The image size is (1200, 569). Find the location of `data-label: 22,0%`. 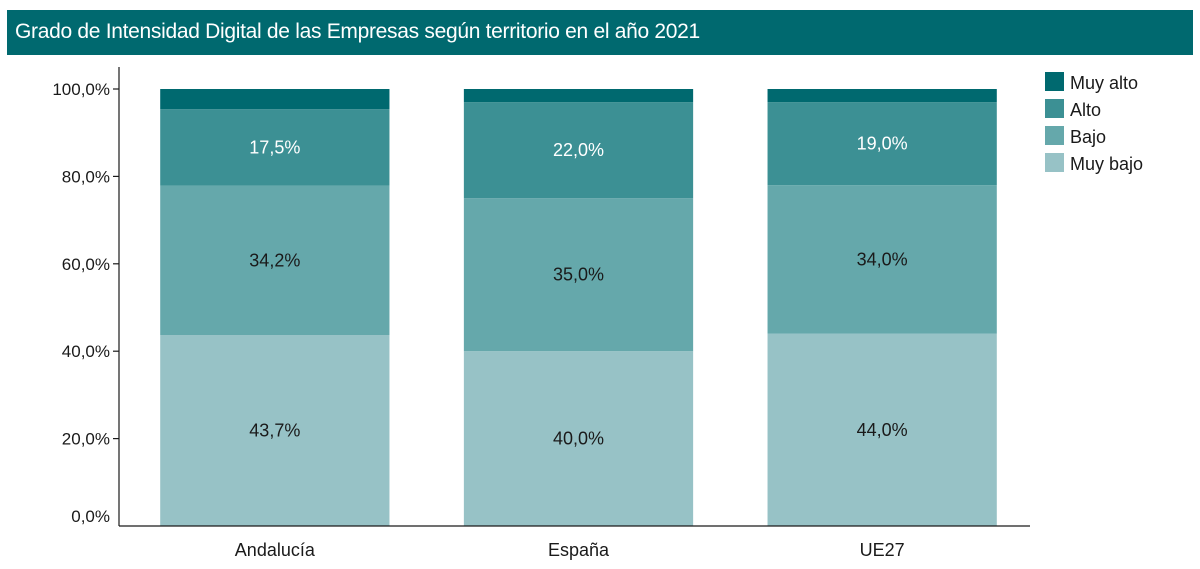

data-label: 22,0% is located at coordinates (578, 150).